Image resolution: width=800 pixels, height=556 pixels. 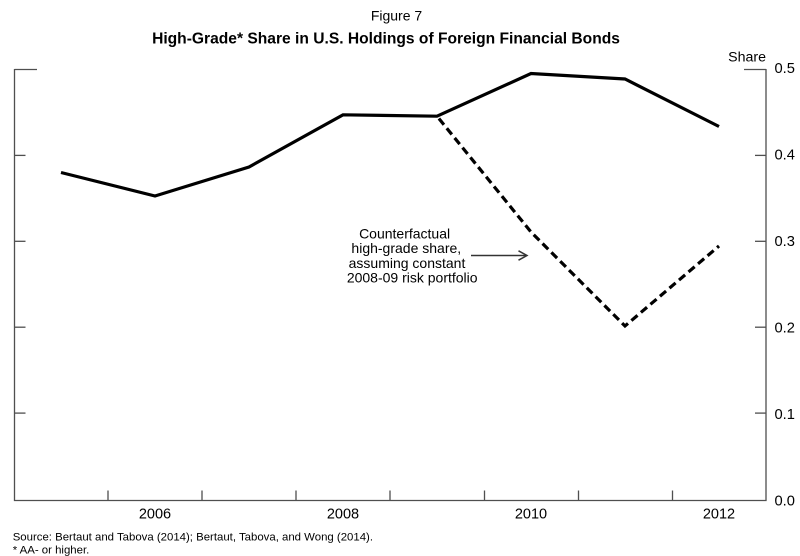 What do you see at coordinates (51, 550) in the screenshot?
I see `svg-text: * AA- or higher.` at bounding box center [51, 550].